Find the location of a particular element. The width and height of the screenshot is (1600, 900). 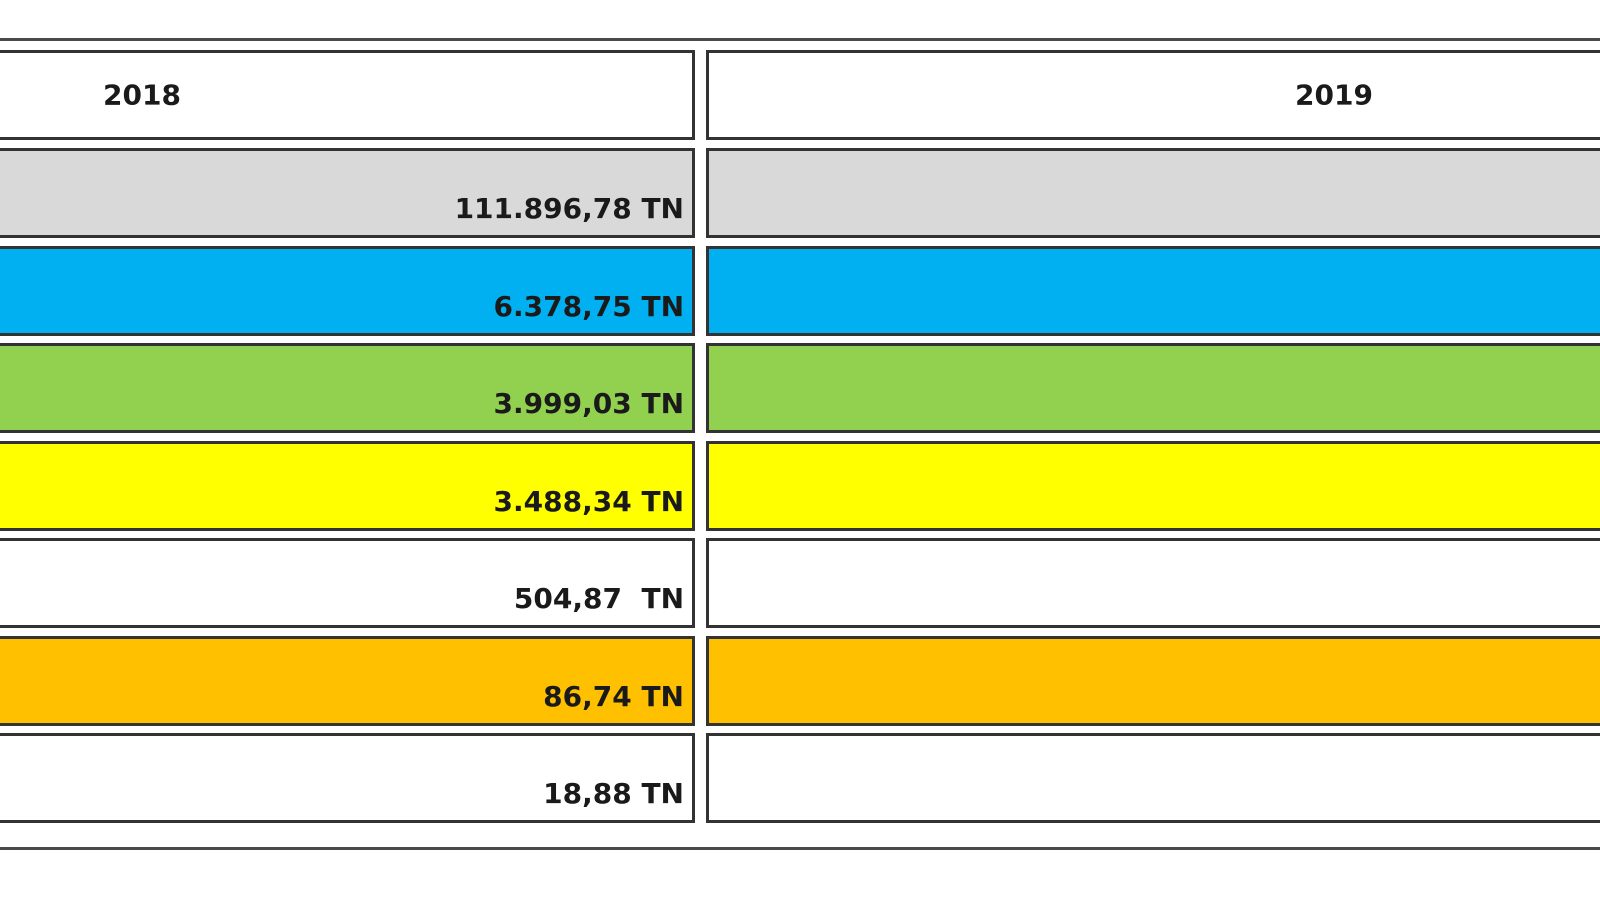

header-2019-label: 2019 is located at coordinates (1334, 95).